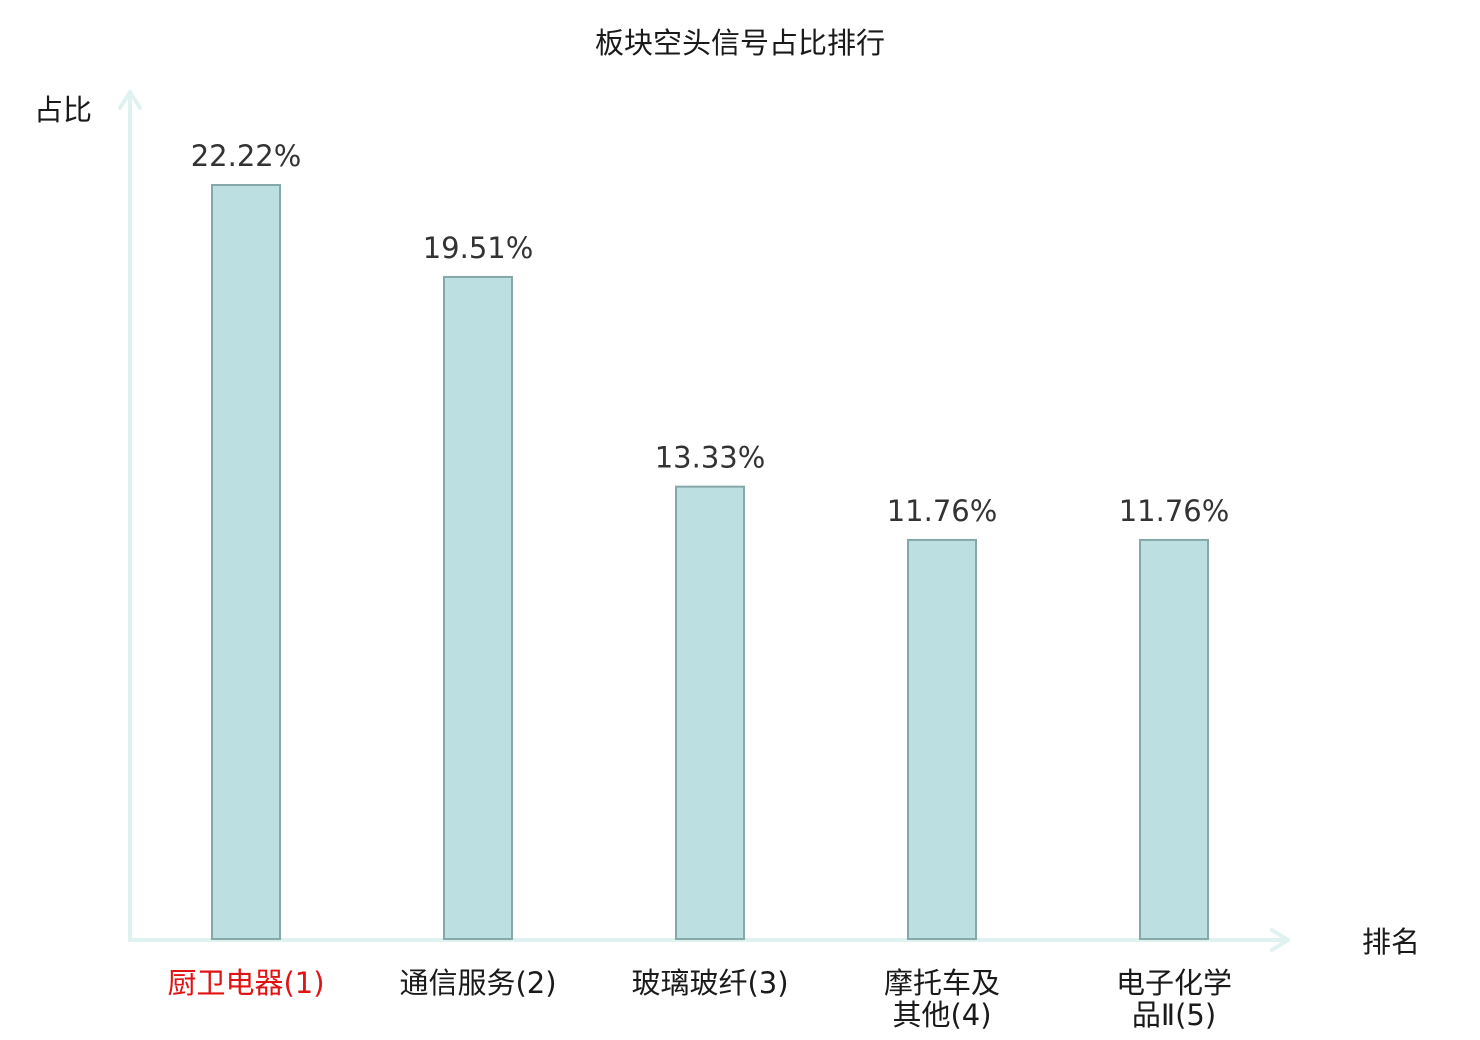 This screenshot has height=1040, width=1480. Describe the element at coordinates (1174, 1015) in the screenshot. I see `category-label-5-line-2: 品Ⅱ(5)` at that location.